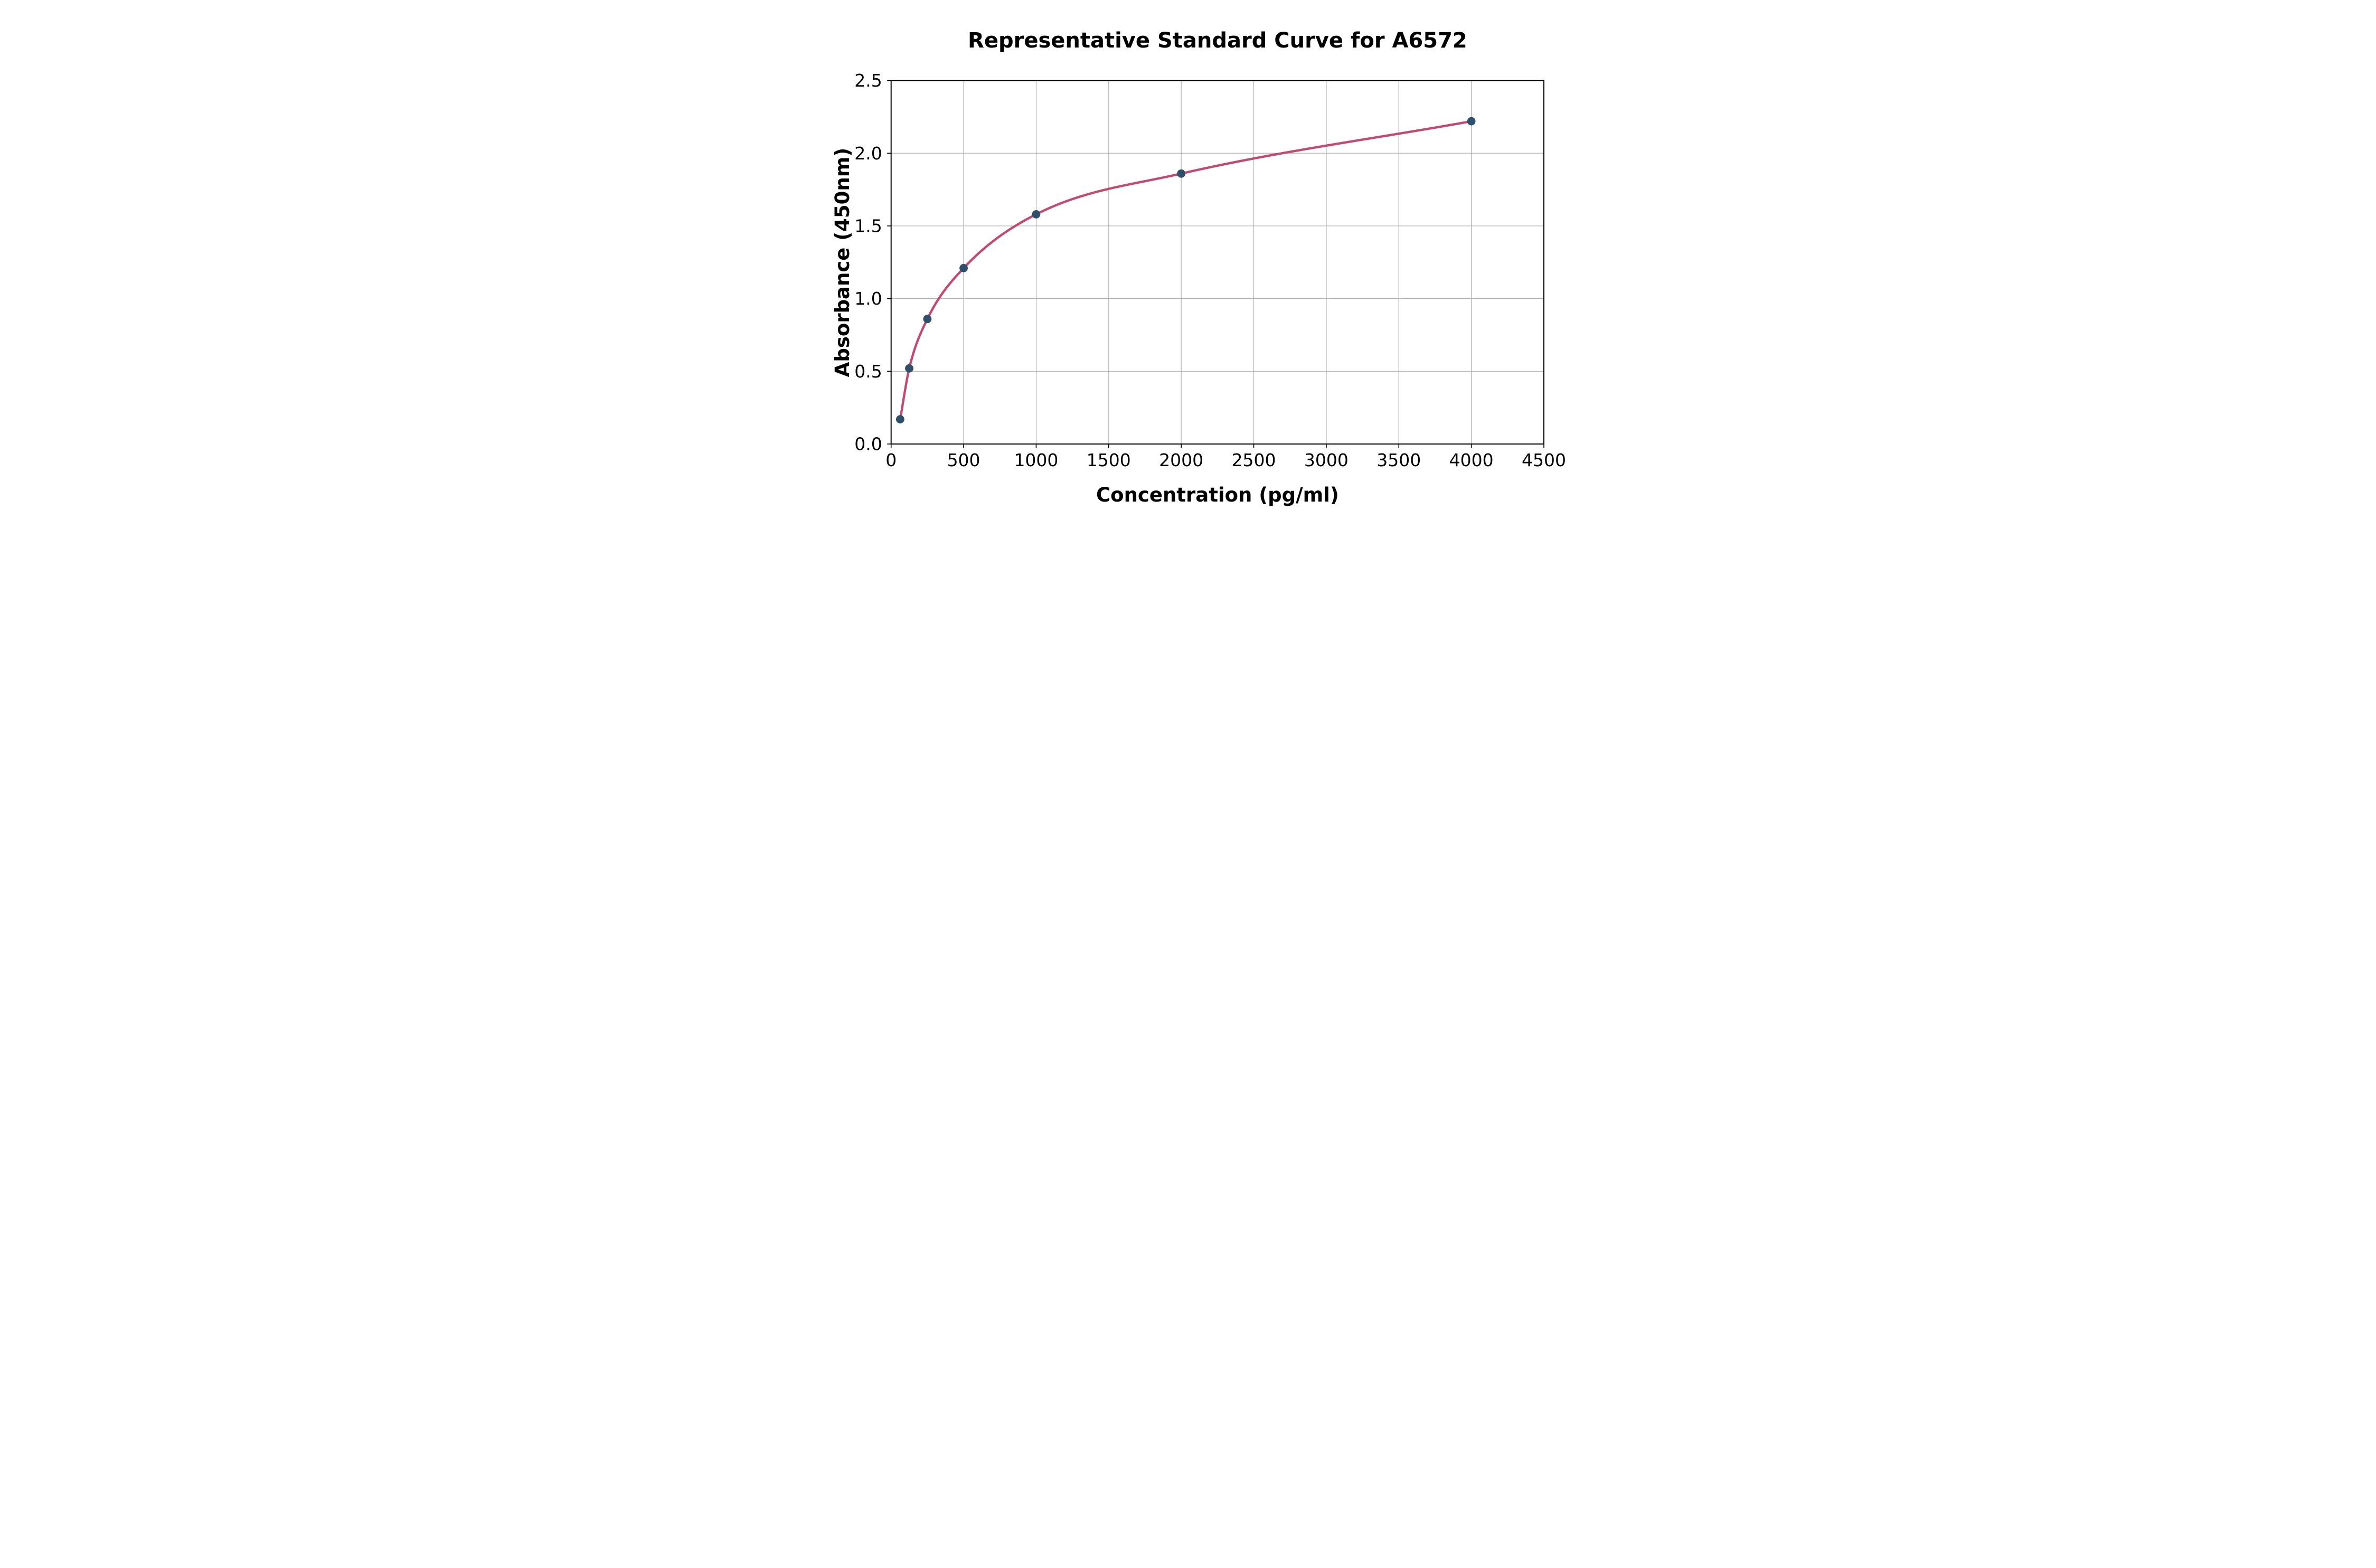 The height and width of the screenshot is (1568, 2376). I want to click on x-tick-label-3000: 3000, so click(1326, 460).